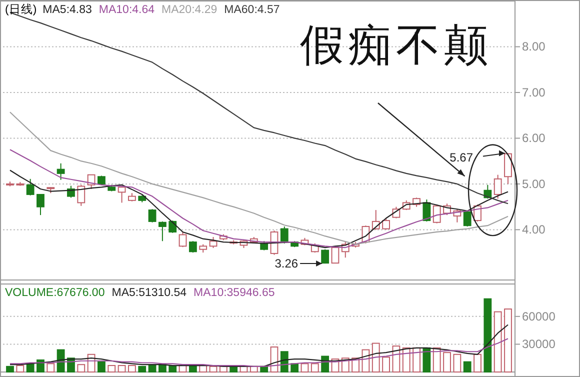 This screenshot has height=377, width=580. Describe the element at coordinates (539, 344) in the screenshot. I see `y-tick-label: 30000` at that location.